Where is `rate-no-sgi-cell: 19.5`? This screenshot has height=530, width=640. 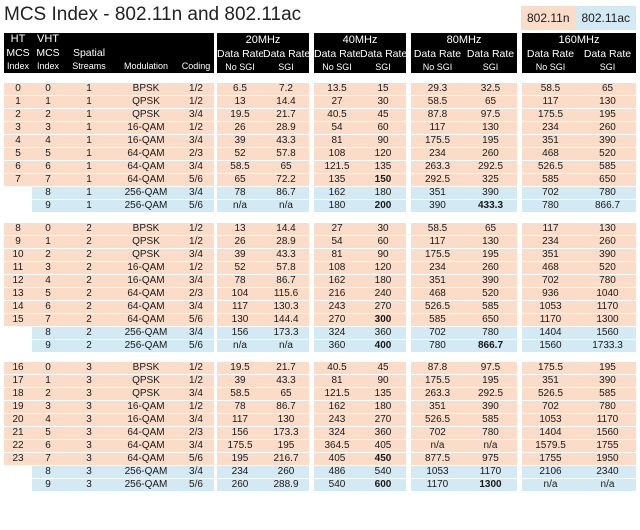 rate-no-sgi-cell: 19.5 is located at coordinates (240, 368).